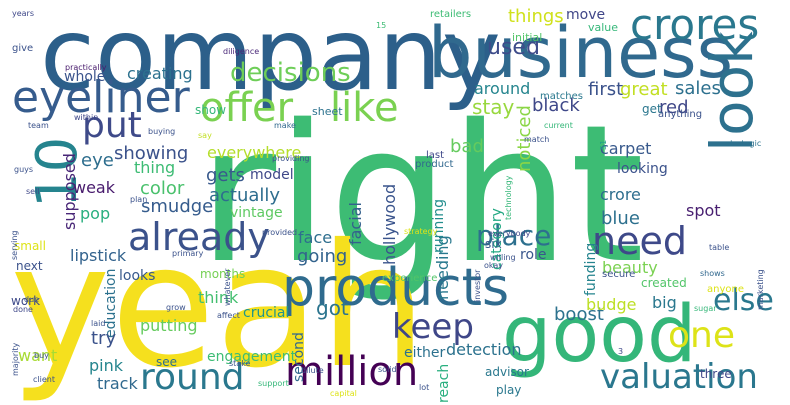  I want to click on cloud-word: plan, so click(139, 199).